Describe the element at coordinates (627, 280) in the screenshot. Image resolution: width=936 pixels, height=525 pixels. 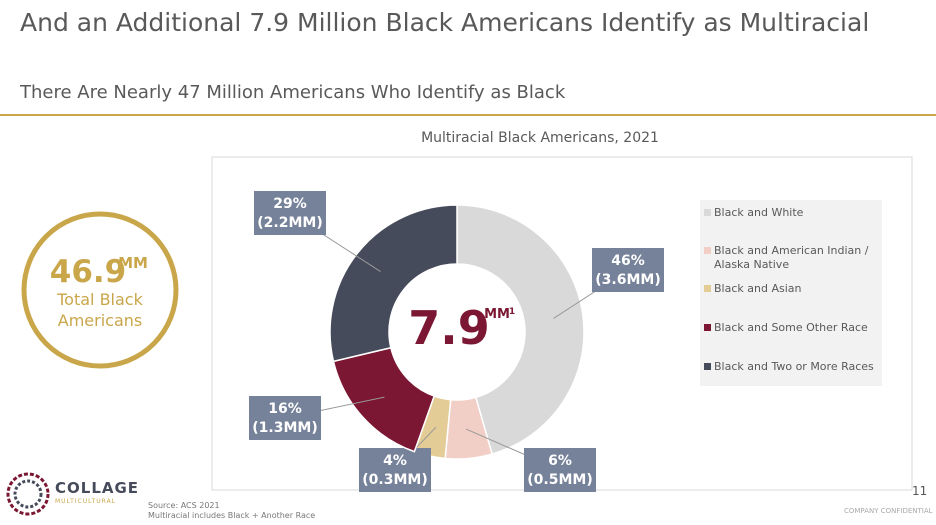
I see `data-sublabel: (3.6MM)` at that location.